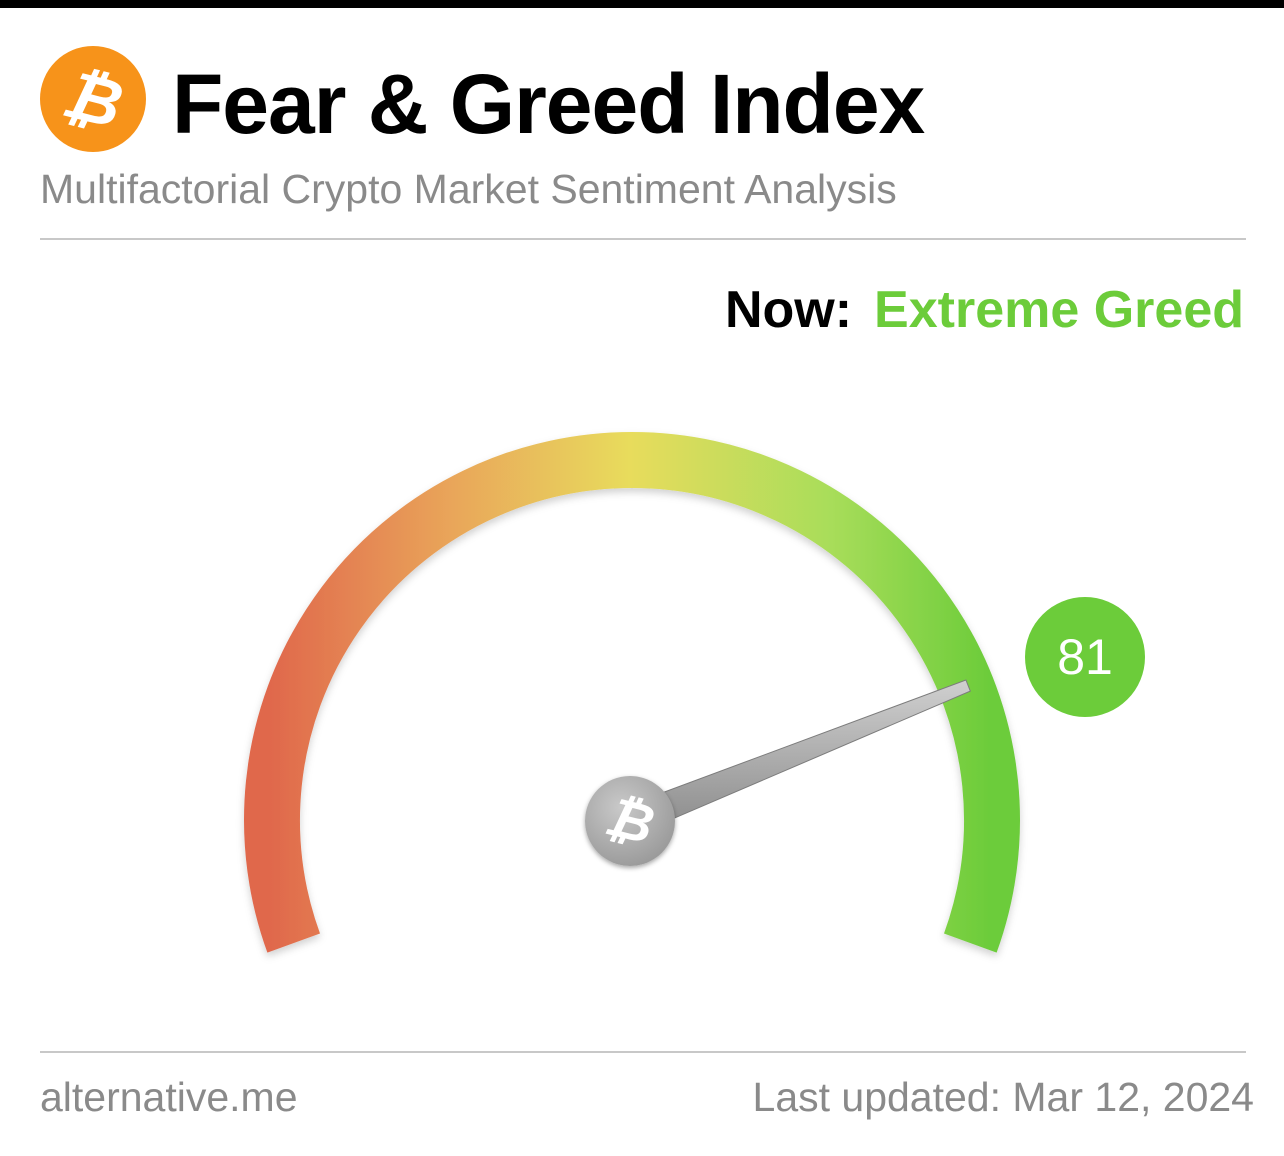 This screenshot has height=1156, width=1284. I want to click on bitcoin-logo-icon: ₿, so click(93, 99).